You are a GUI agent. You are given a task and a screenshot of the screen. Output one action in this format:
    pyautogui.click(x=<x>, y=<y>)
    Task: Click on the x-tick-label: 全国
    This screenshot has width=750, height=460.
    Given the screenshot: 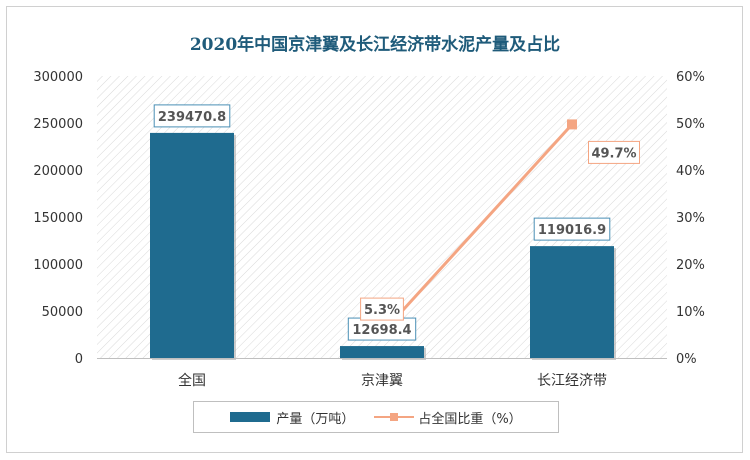 What is the action you would take?
    pyautogui.click(x=192, y=380)
    